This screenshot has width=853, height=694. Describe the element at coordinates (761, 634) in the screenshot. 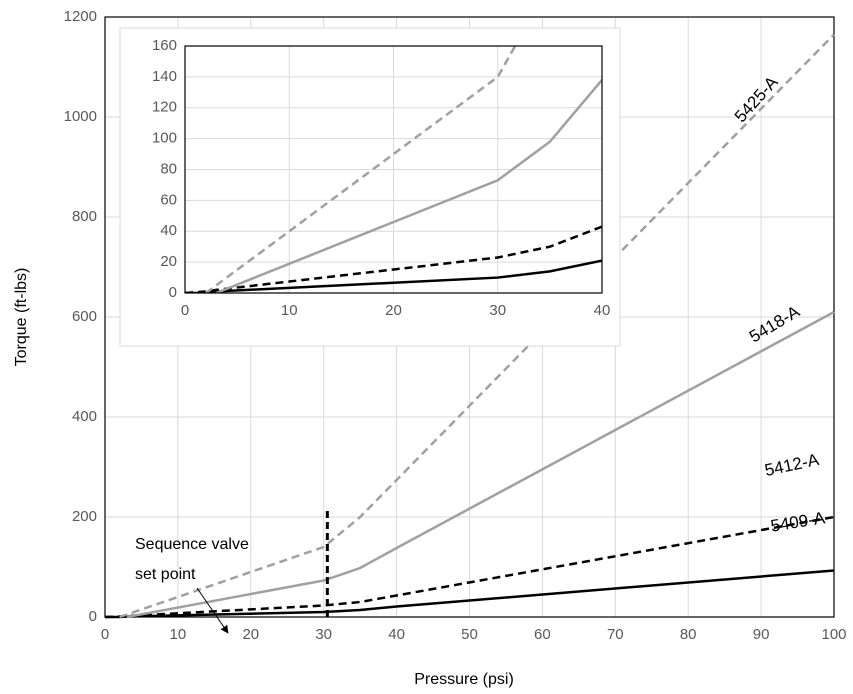

I see `x-tick-label: 90` at that location.